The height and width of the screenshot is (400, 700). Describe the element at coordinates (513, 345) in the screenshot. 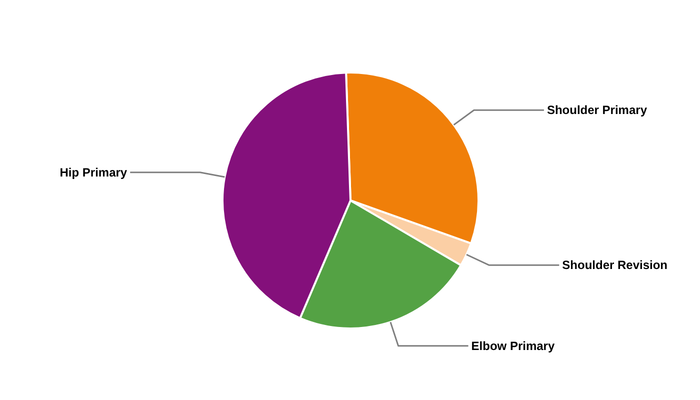

I see `slice-label: Elbow Primary` at that location.